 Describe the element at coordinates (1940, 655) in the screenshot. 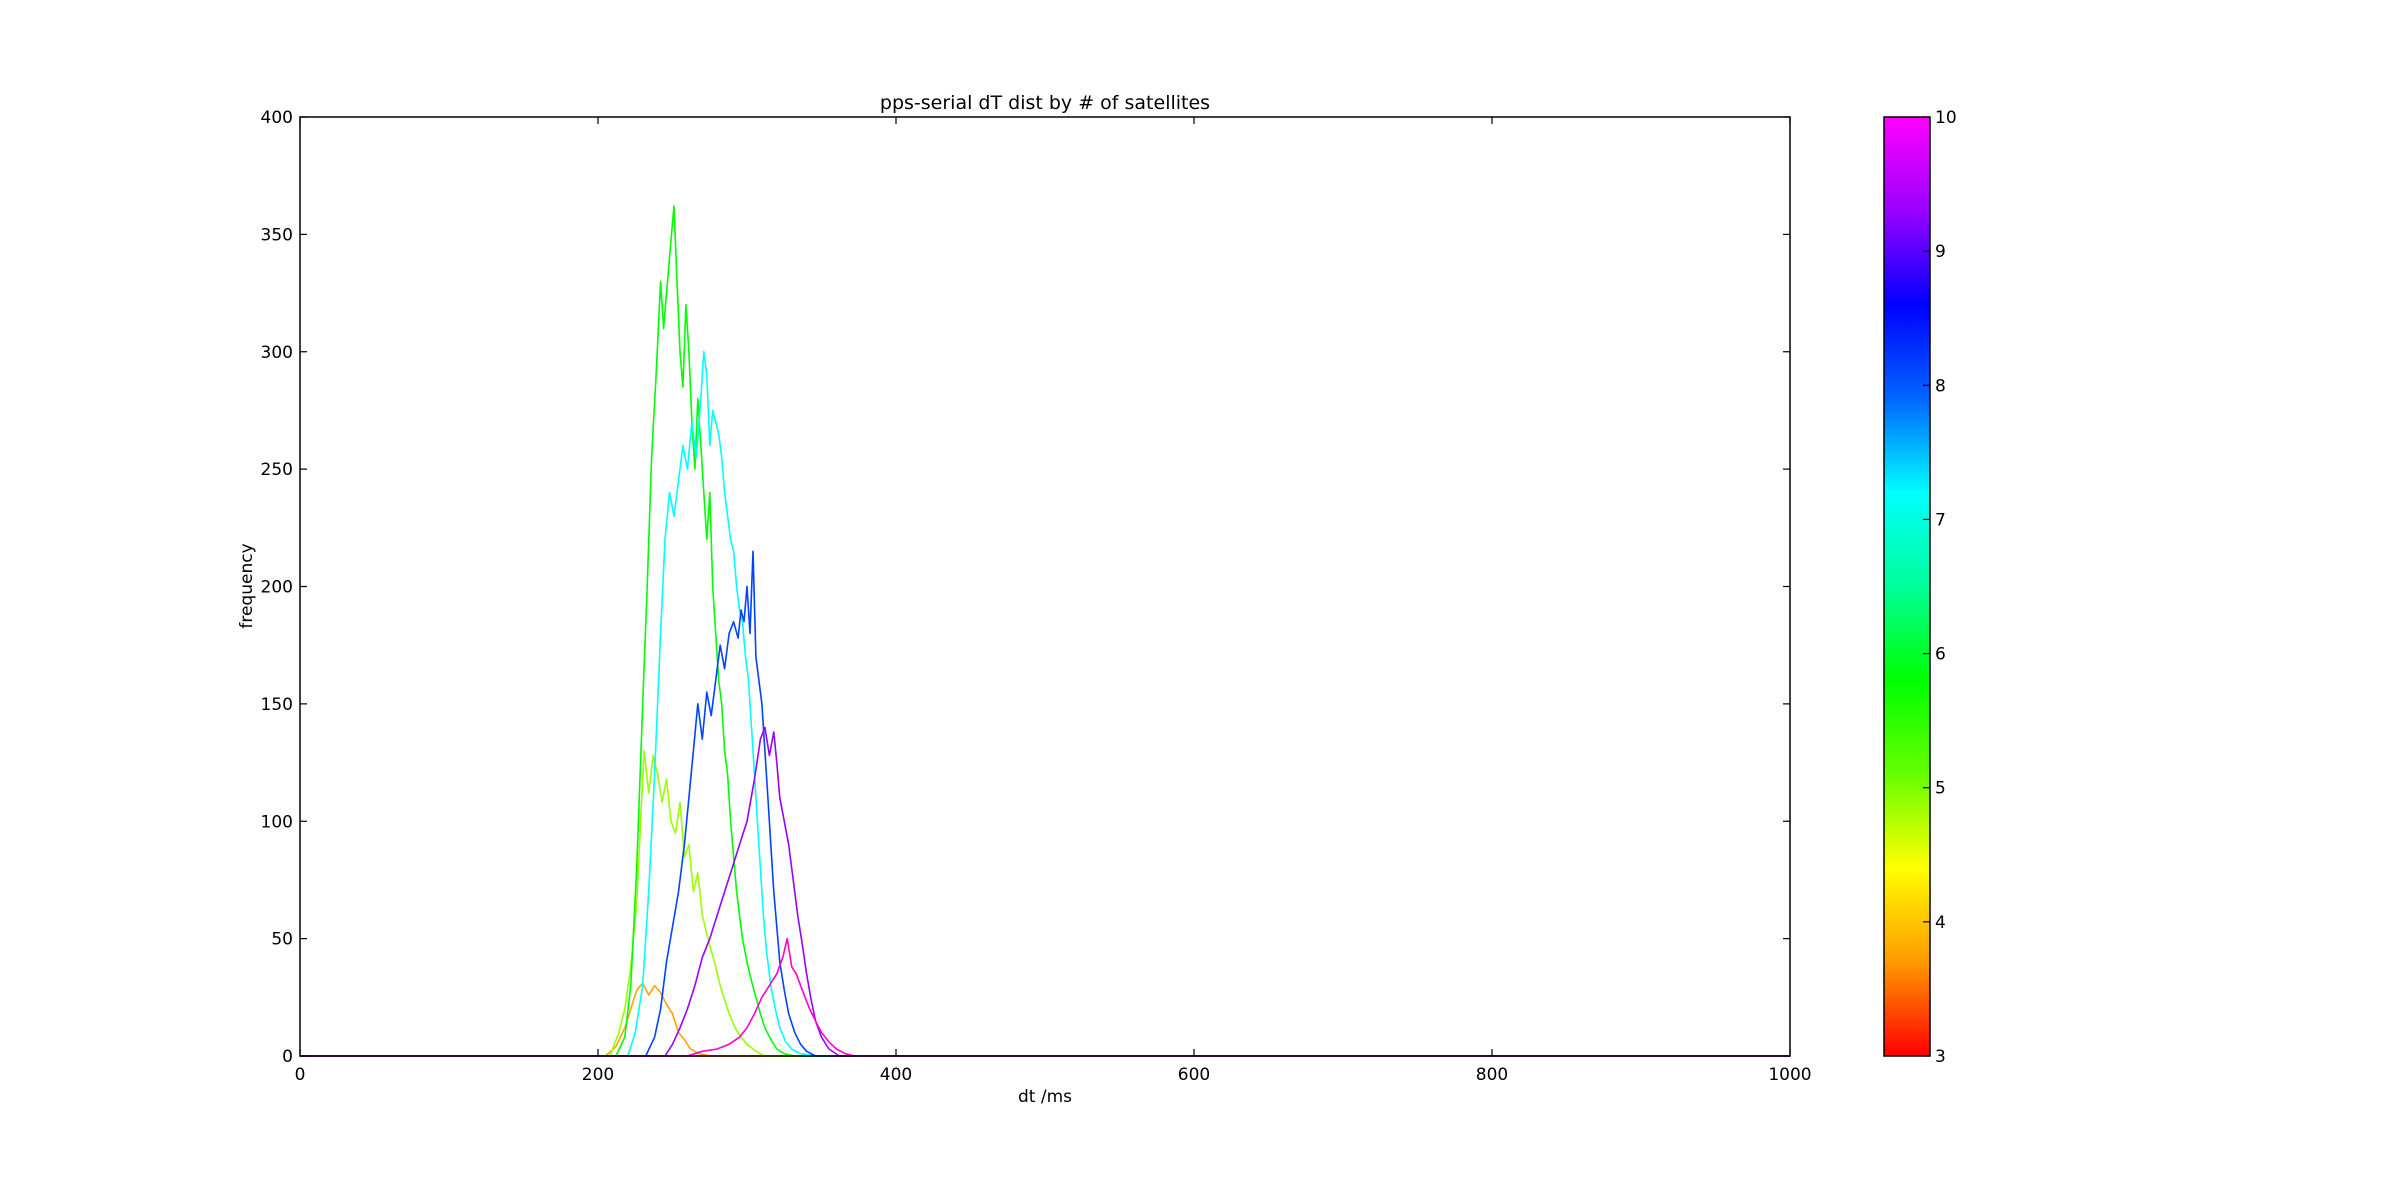

I see `colorbar-tick-label: 6` at that location.